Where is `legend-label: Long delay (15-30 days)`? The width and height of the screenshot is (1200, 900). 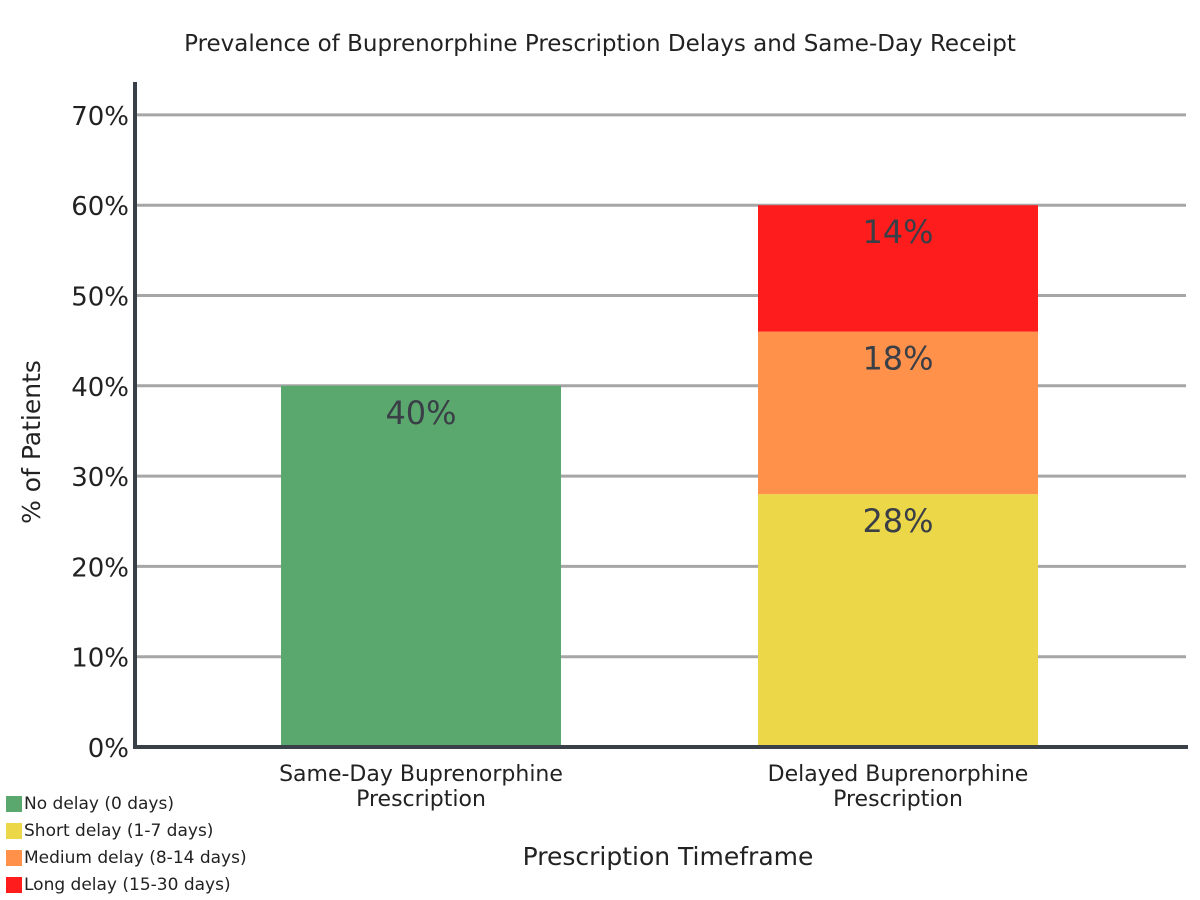 legend-label: Long delay (15-30 days) is located at coordinates (127, 884).